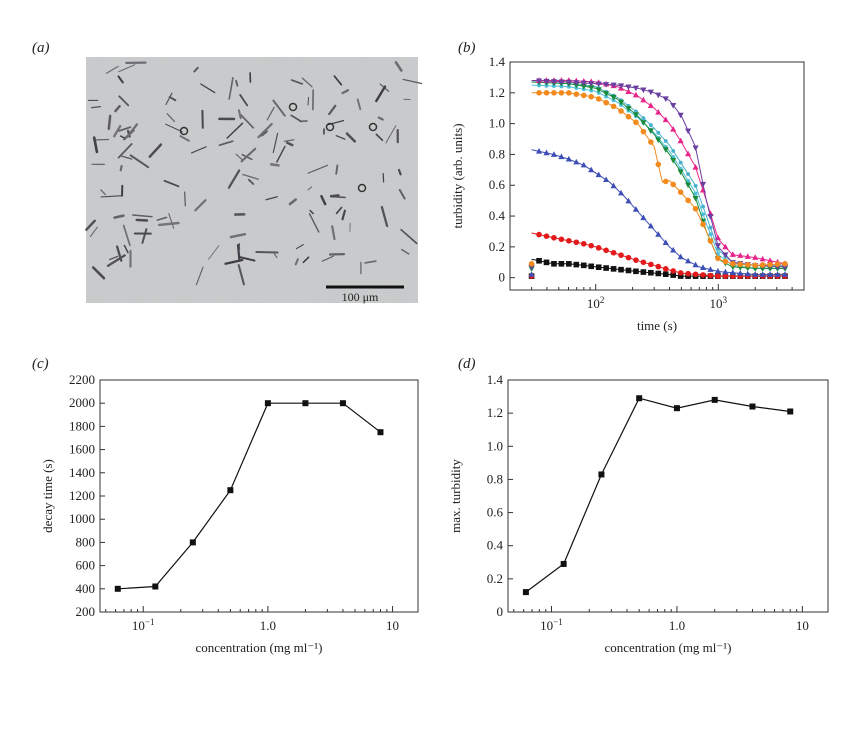  I want to click on ring-particle, so click(362, 188).